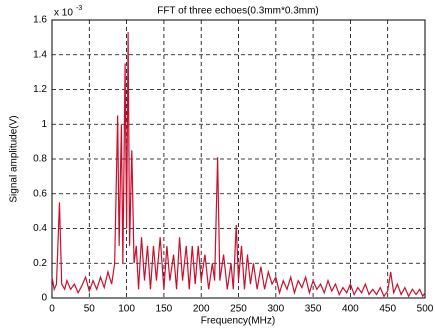 This screenshot has height=329, width=435. What do you see at coordinates (40, 263) in the screenshot?
I see `y-tick-label: 0.2` at bounding box center [40, 263].